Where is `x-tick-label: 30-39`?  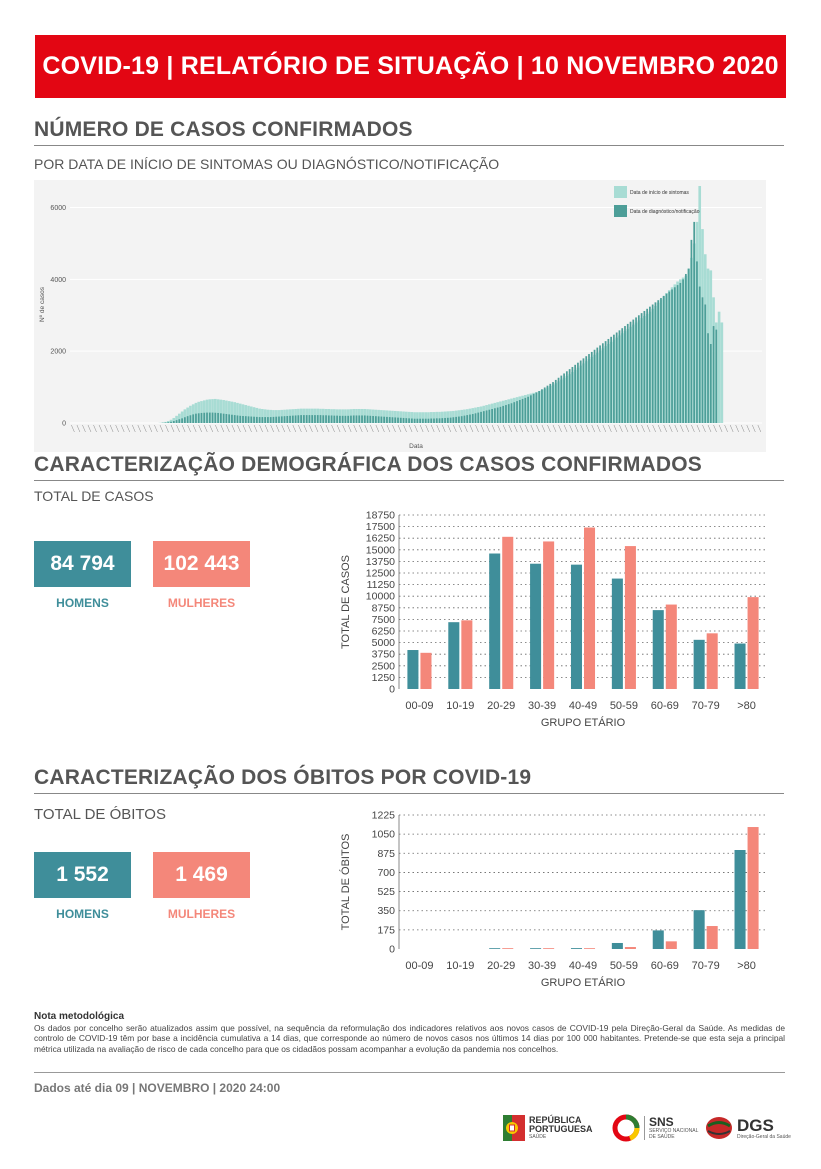 x-tick-label: 30-39 is located at coordinates (542, 966).